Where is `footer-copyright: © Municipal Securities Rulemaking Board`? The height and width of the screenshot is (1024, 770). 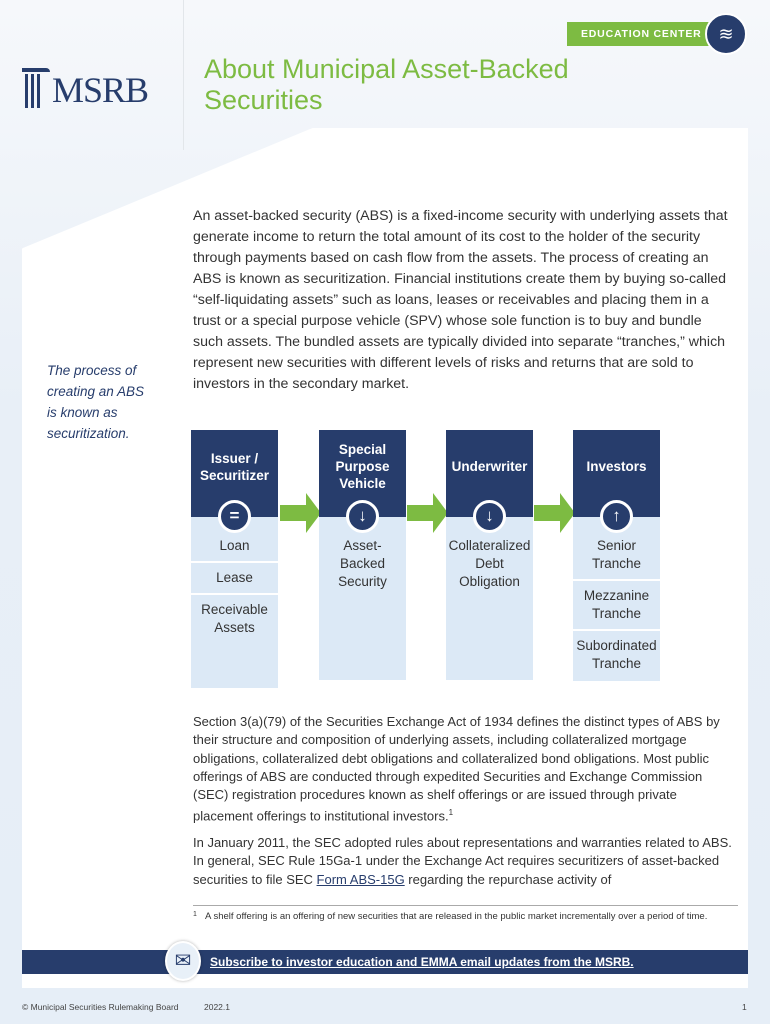 footer-copyright: © Municipal Securities Rulemaking Board is located at coordinates (100, 1007).